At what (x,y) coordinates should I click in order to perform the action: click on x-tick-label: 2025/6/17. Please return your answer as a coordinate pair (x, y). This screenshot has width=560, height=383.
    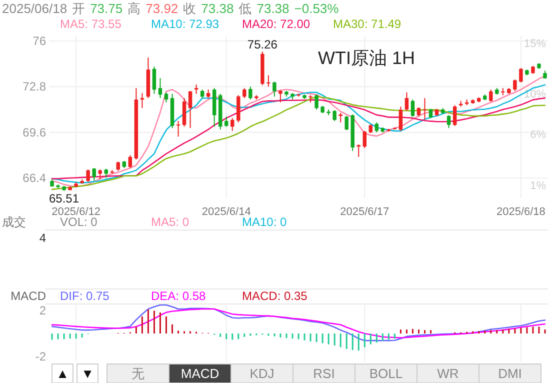
    Looking at the image, I should click on (365, 212).